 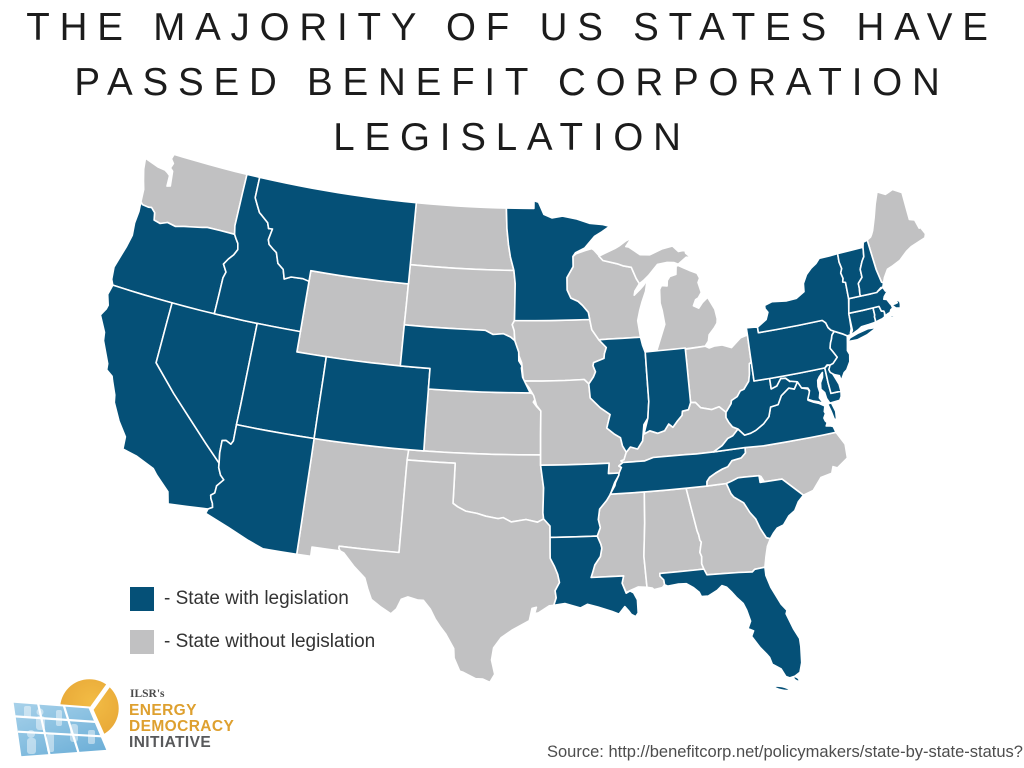 I want to click on svg-text: ILSR's, so click(x=147, y=694).